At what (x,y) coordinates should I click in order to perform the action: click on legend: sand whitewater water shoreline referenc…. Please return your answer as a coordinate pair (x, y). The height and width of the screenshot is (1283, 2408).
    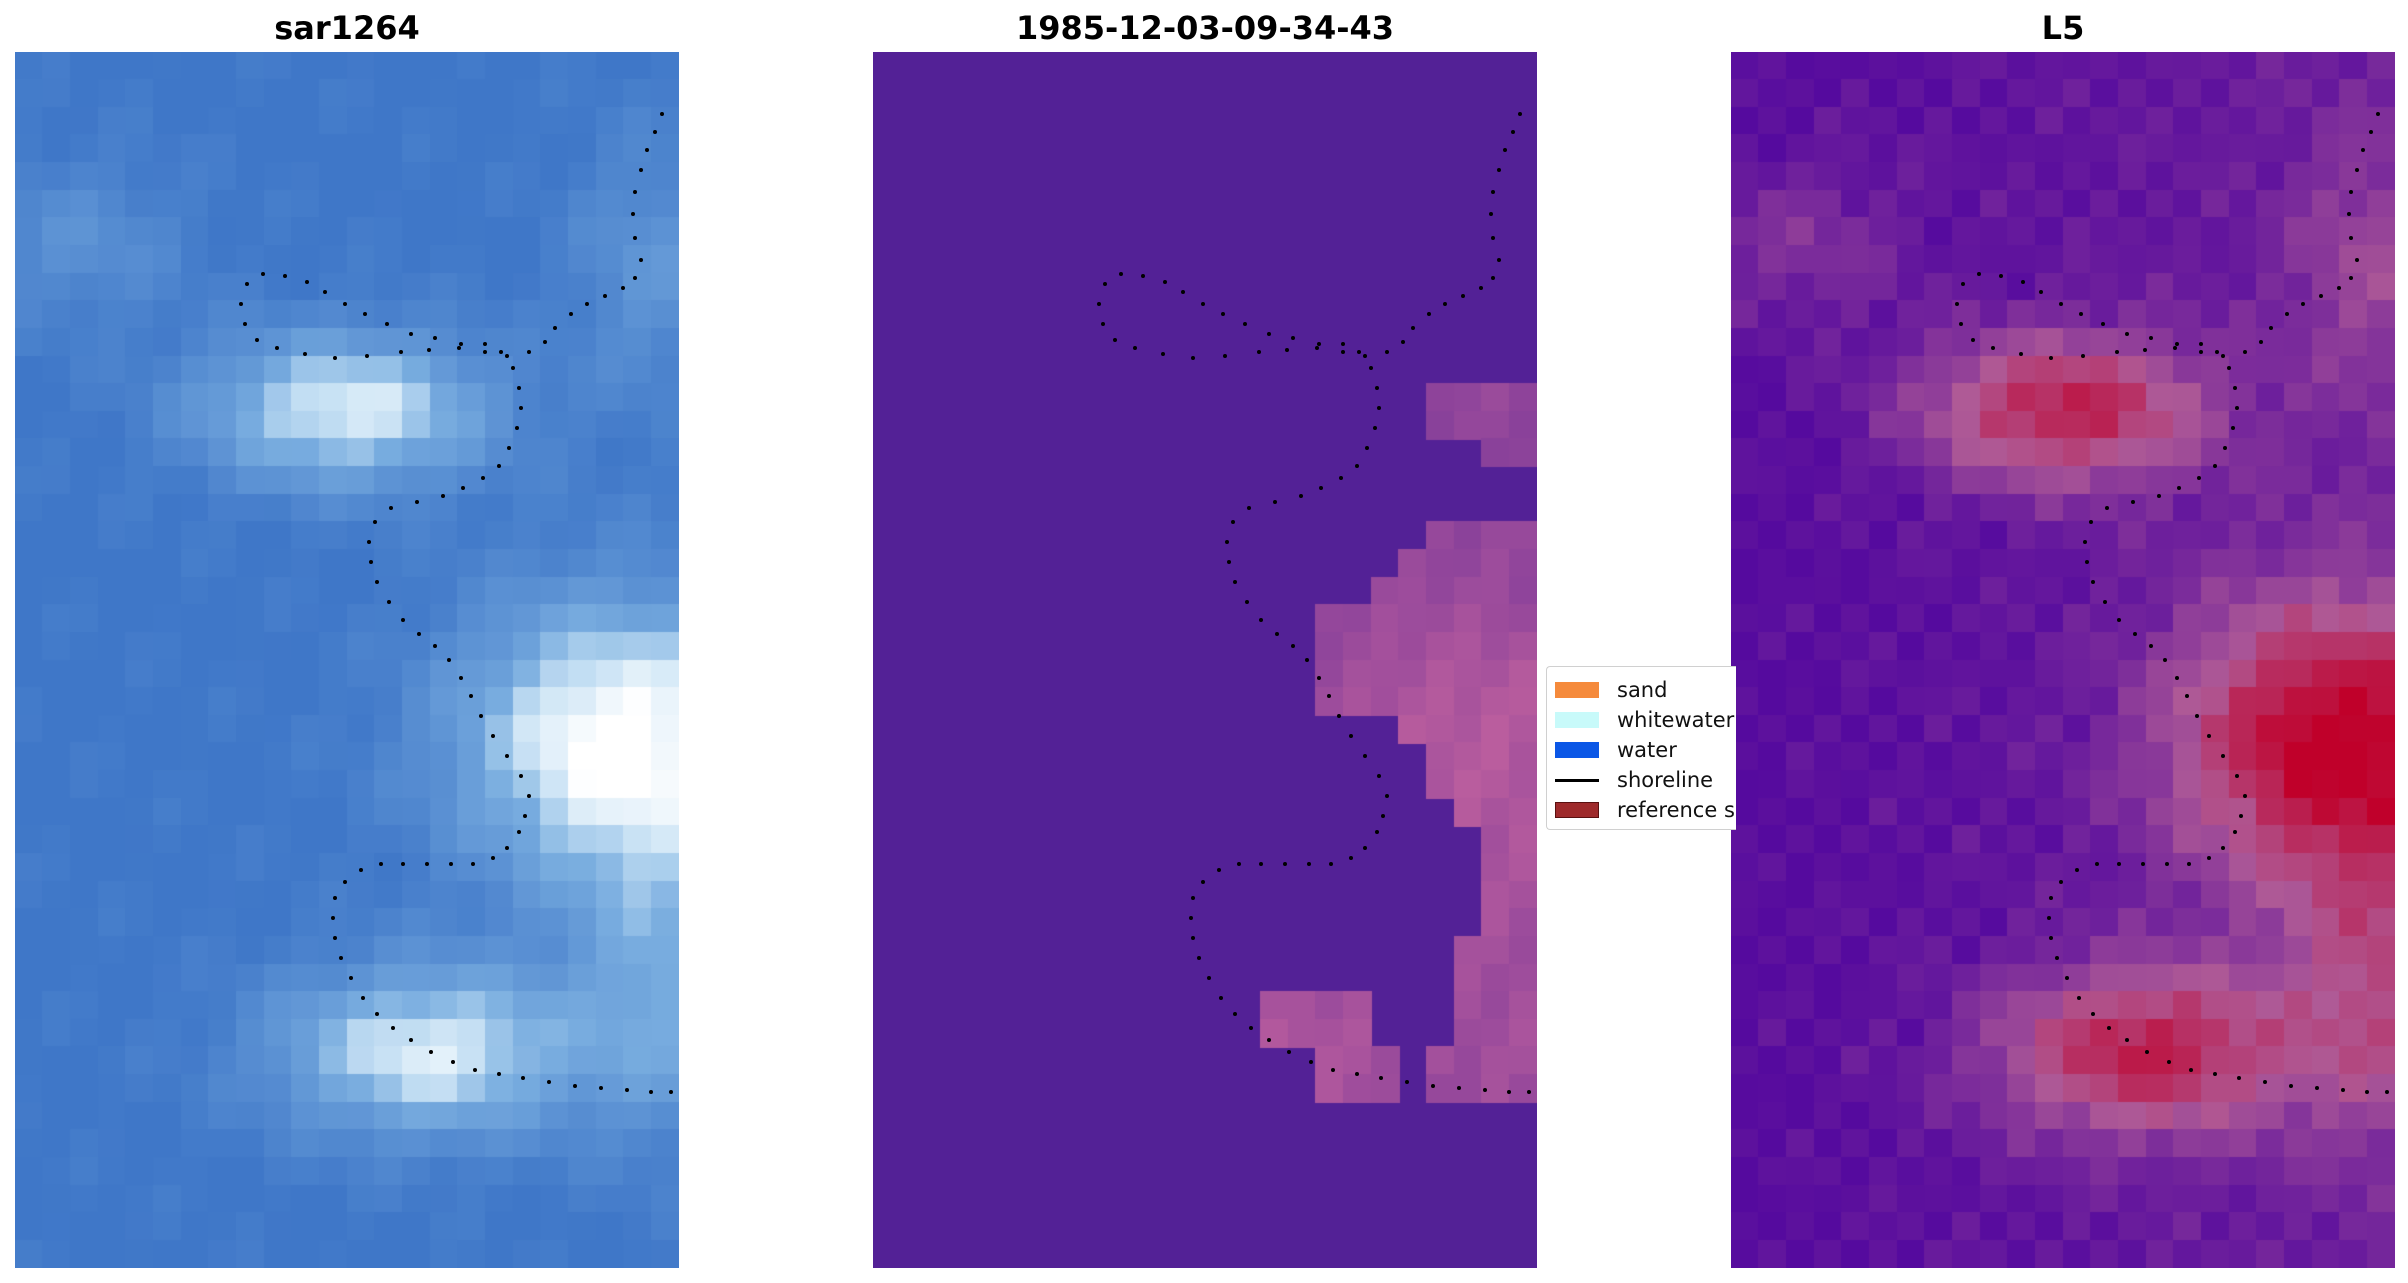
    Looking at the image, I should click on (1641, 748).